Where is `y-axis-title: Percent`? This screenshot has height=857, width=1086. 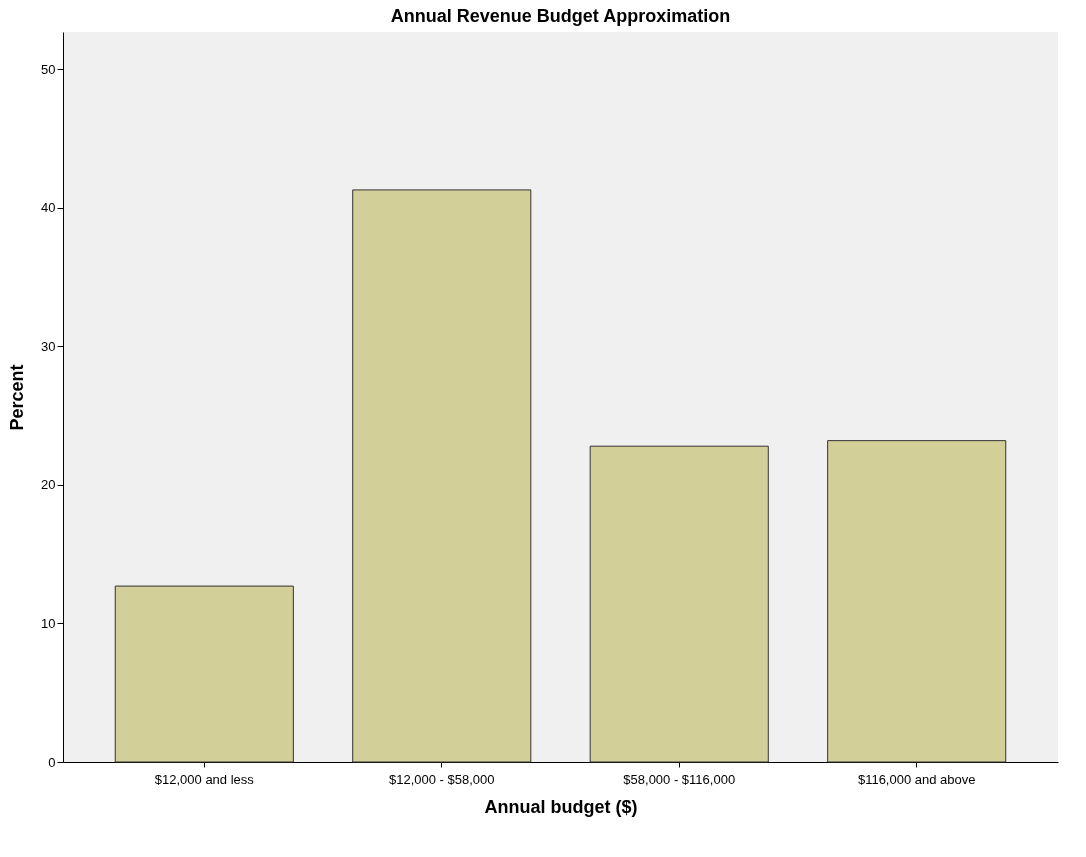 y-axis-title: Percent is located at coordinates (17, 397).